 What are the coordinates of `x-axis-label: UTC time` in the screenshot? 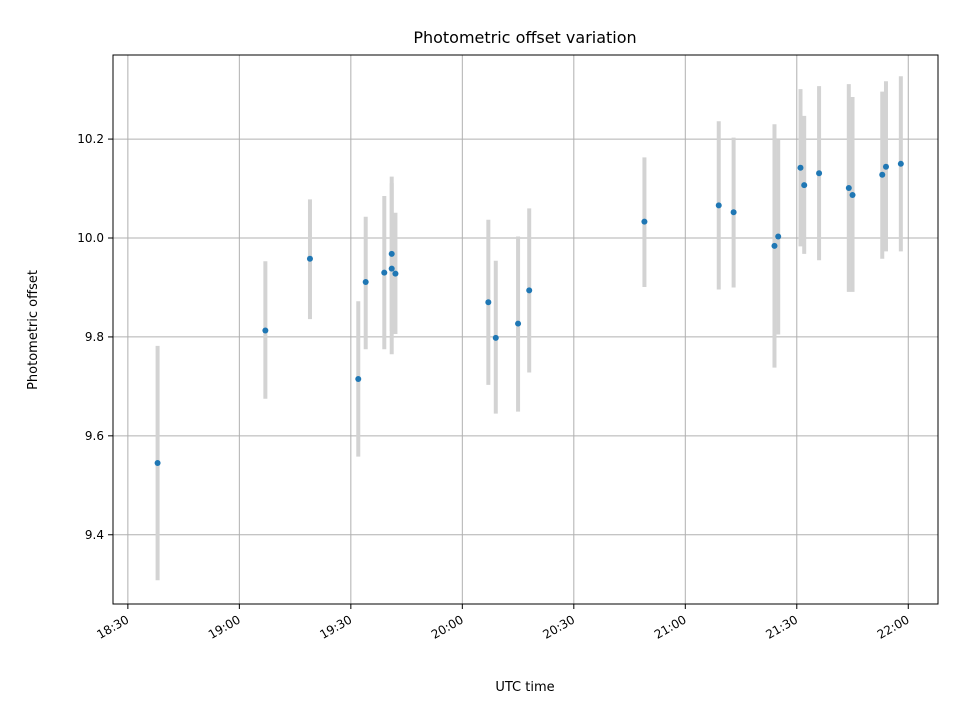 It's located at (524, 687).